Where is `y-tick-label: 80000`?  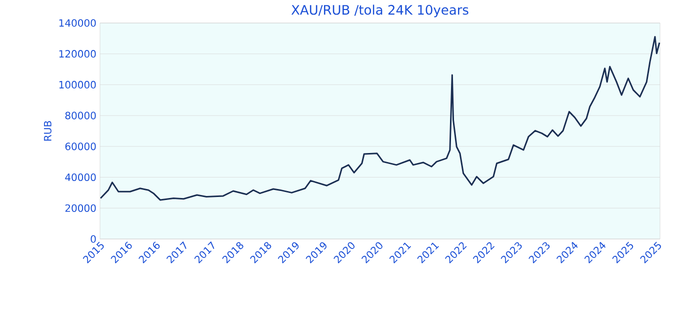
y-tick-label: 80000 is located at coordinates (80, 116).